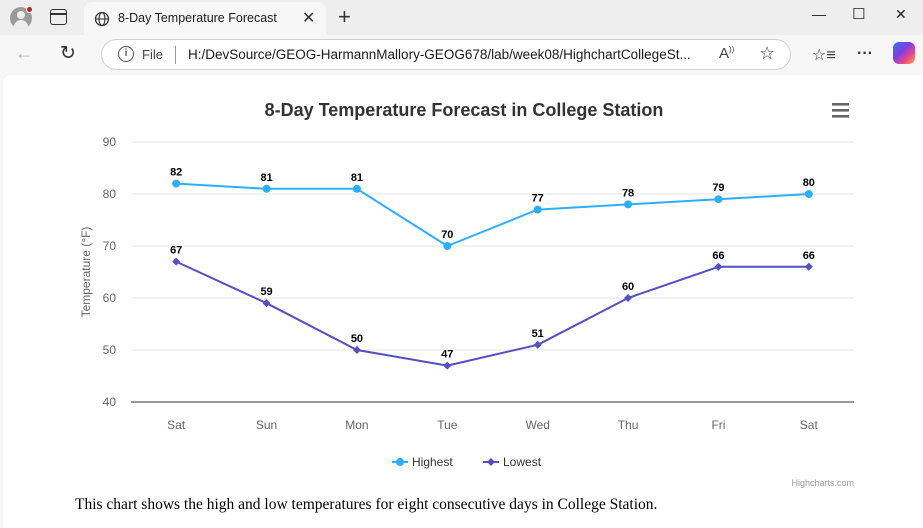 Image resolution: width=923 pixels, height=528 pixels. What do you see at coordinates (102, 19) in the screenshot?
I see `globe-icon` at bounding box center [102, 19].